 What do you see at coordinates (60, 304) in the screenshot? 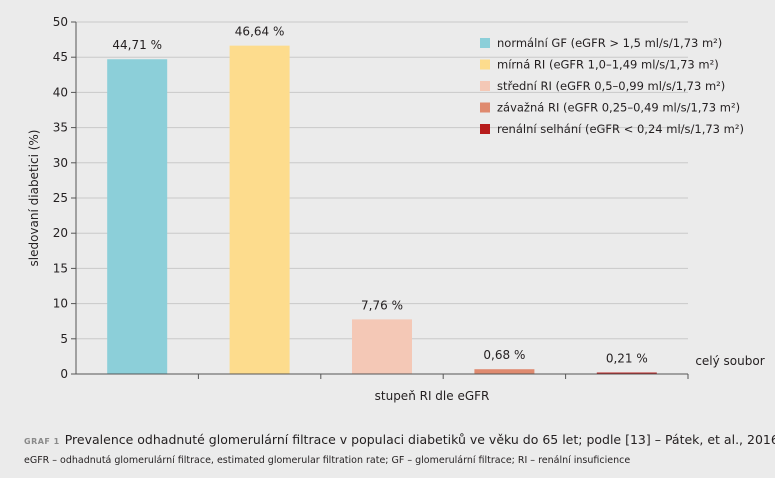
I see `y-tick-label: 10` at bounding box center [60, 304].